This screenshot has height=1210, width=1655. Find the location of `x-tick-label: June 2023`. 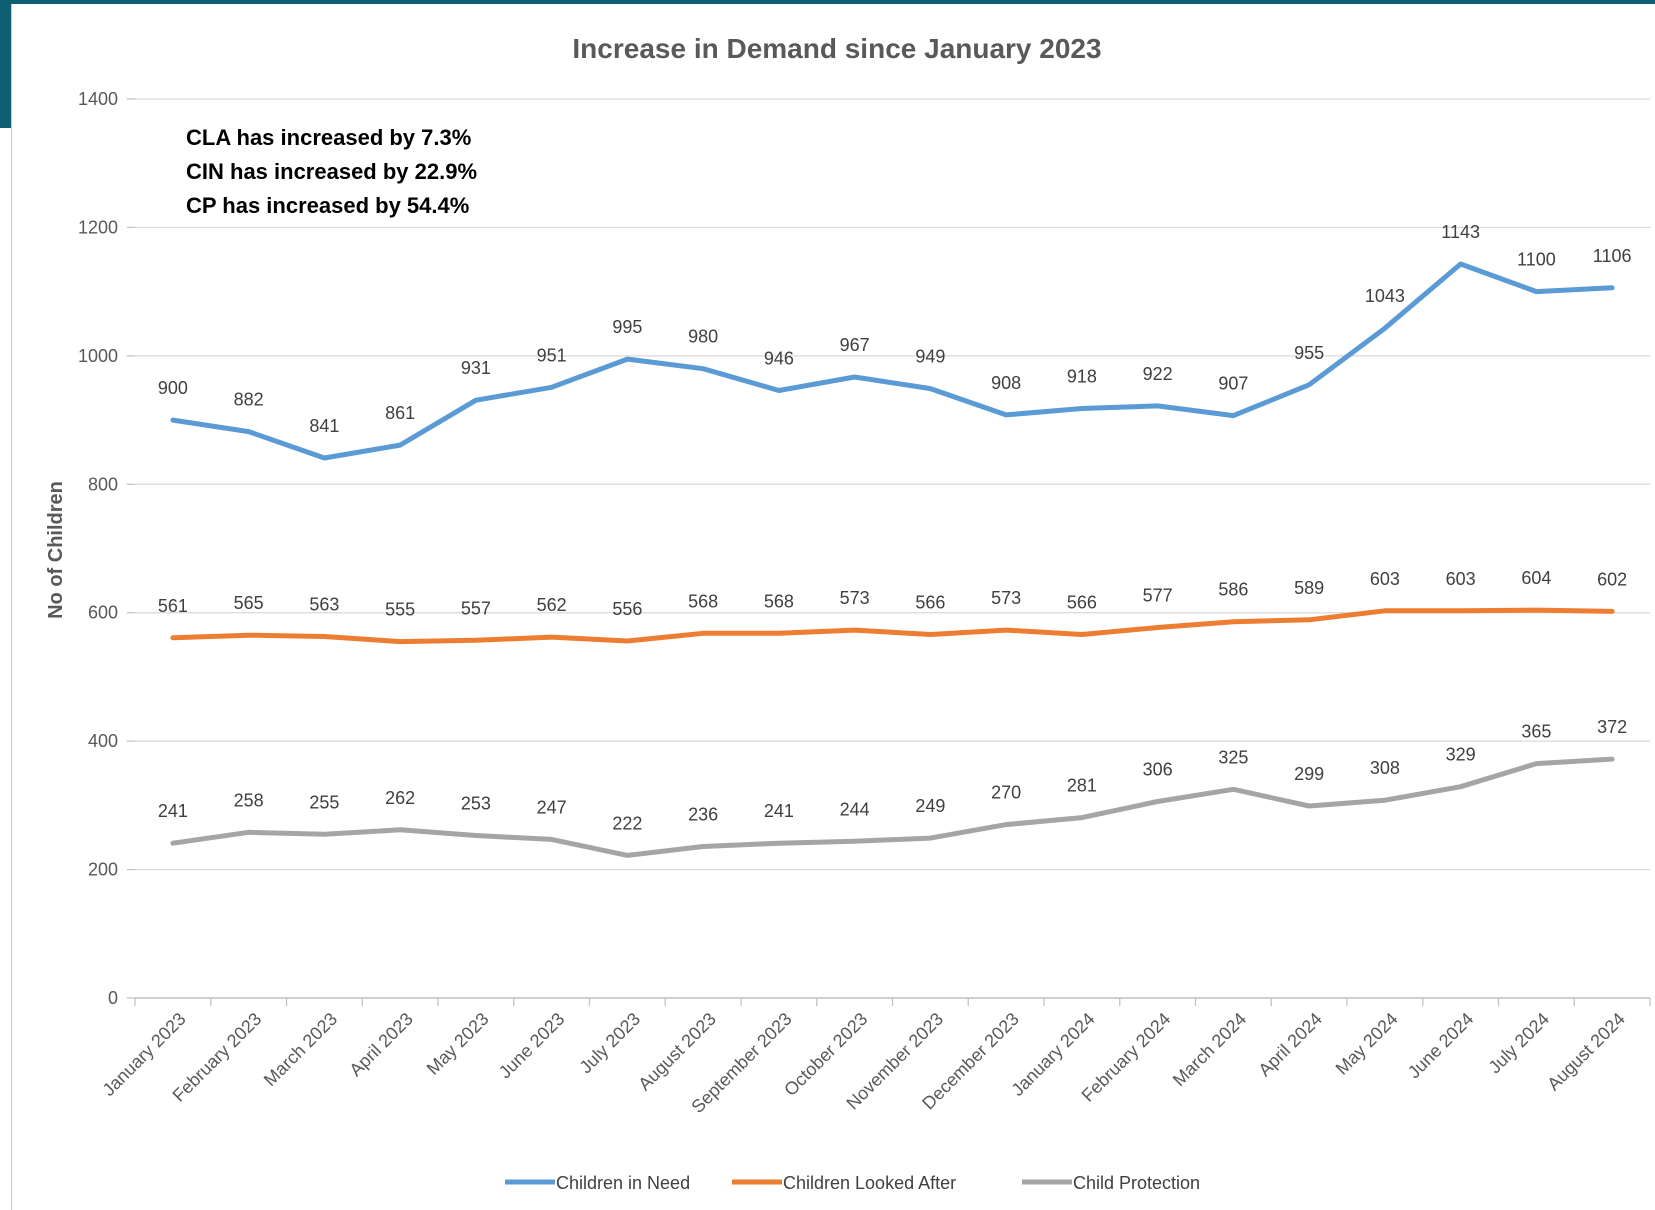

x-tick-label: June 2023 is located at coordinates (532, 1046).